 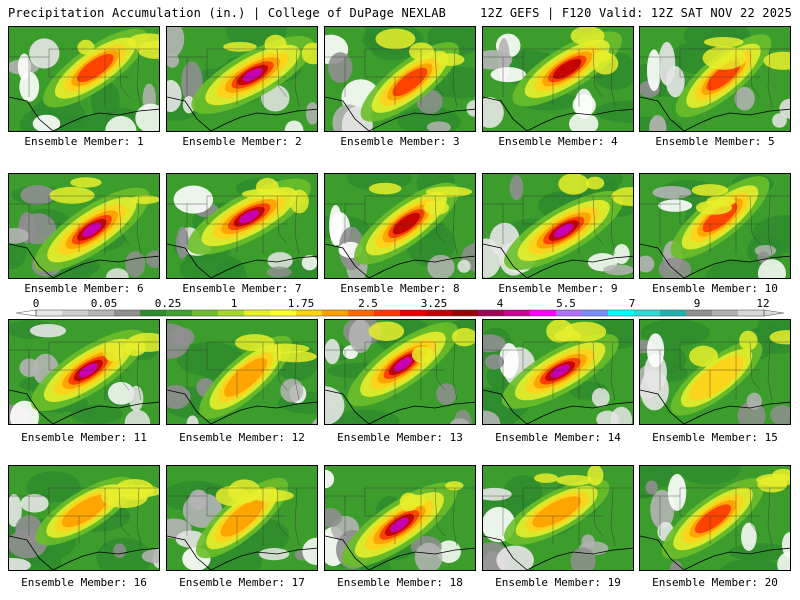 I want to click on colorbar-tick-label: 0.25, so click(x=168, y=303).